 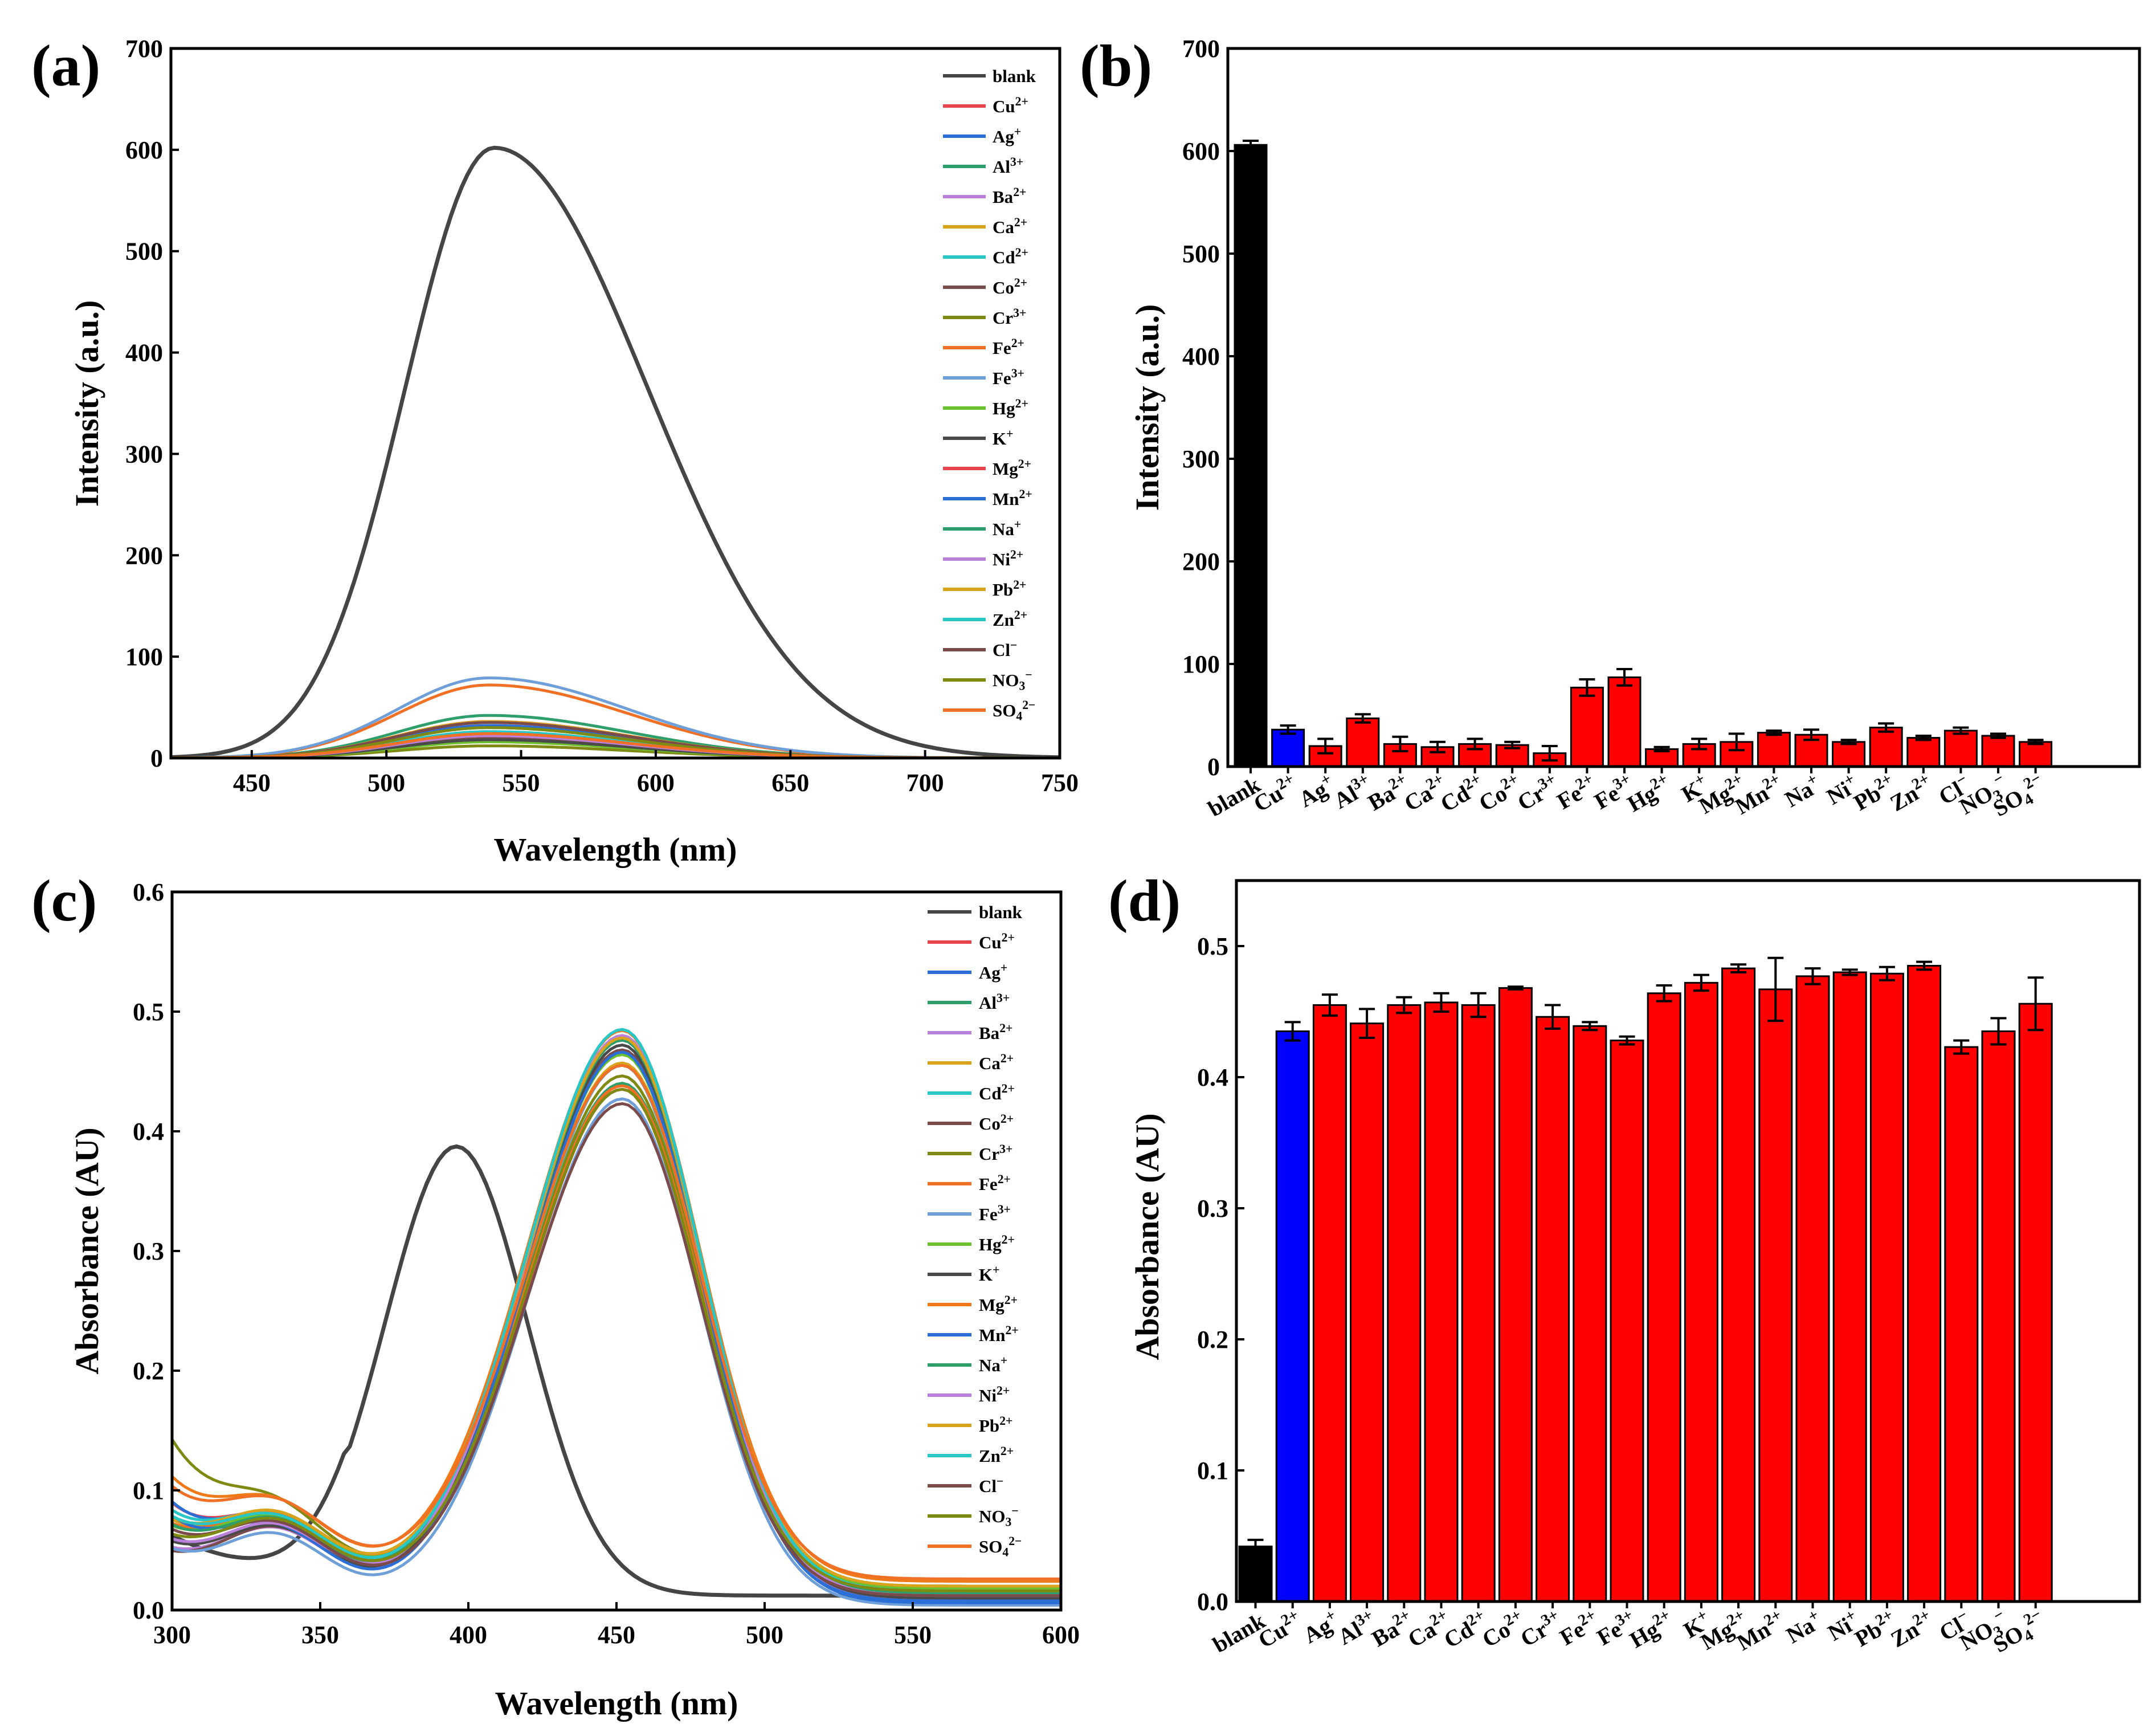 I want to click on panel-d-ytick-label: 0.2, so click(x=1212, y=1340).